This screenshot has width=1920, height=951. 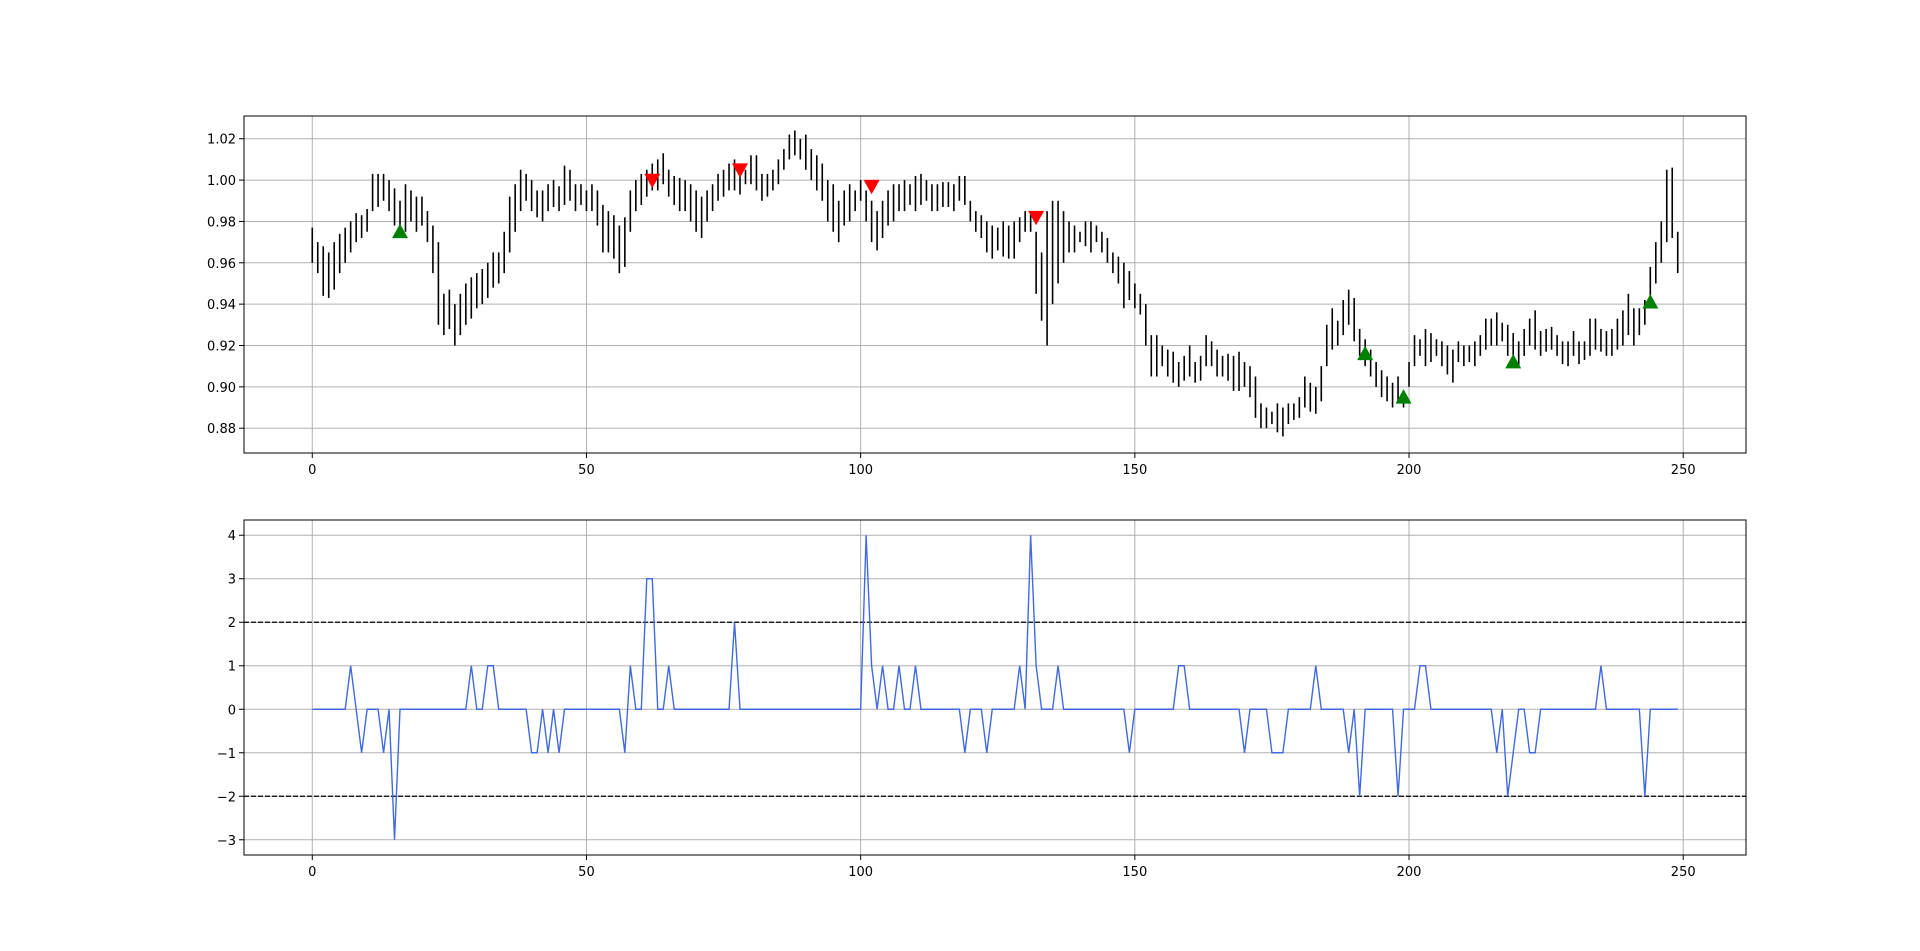 I want to click on y-tick-label: 0.98, so click(x=221, y=222).